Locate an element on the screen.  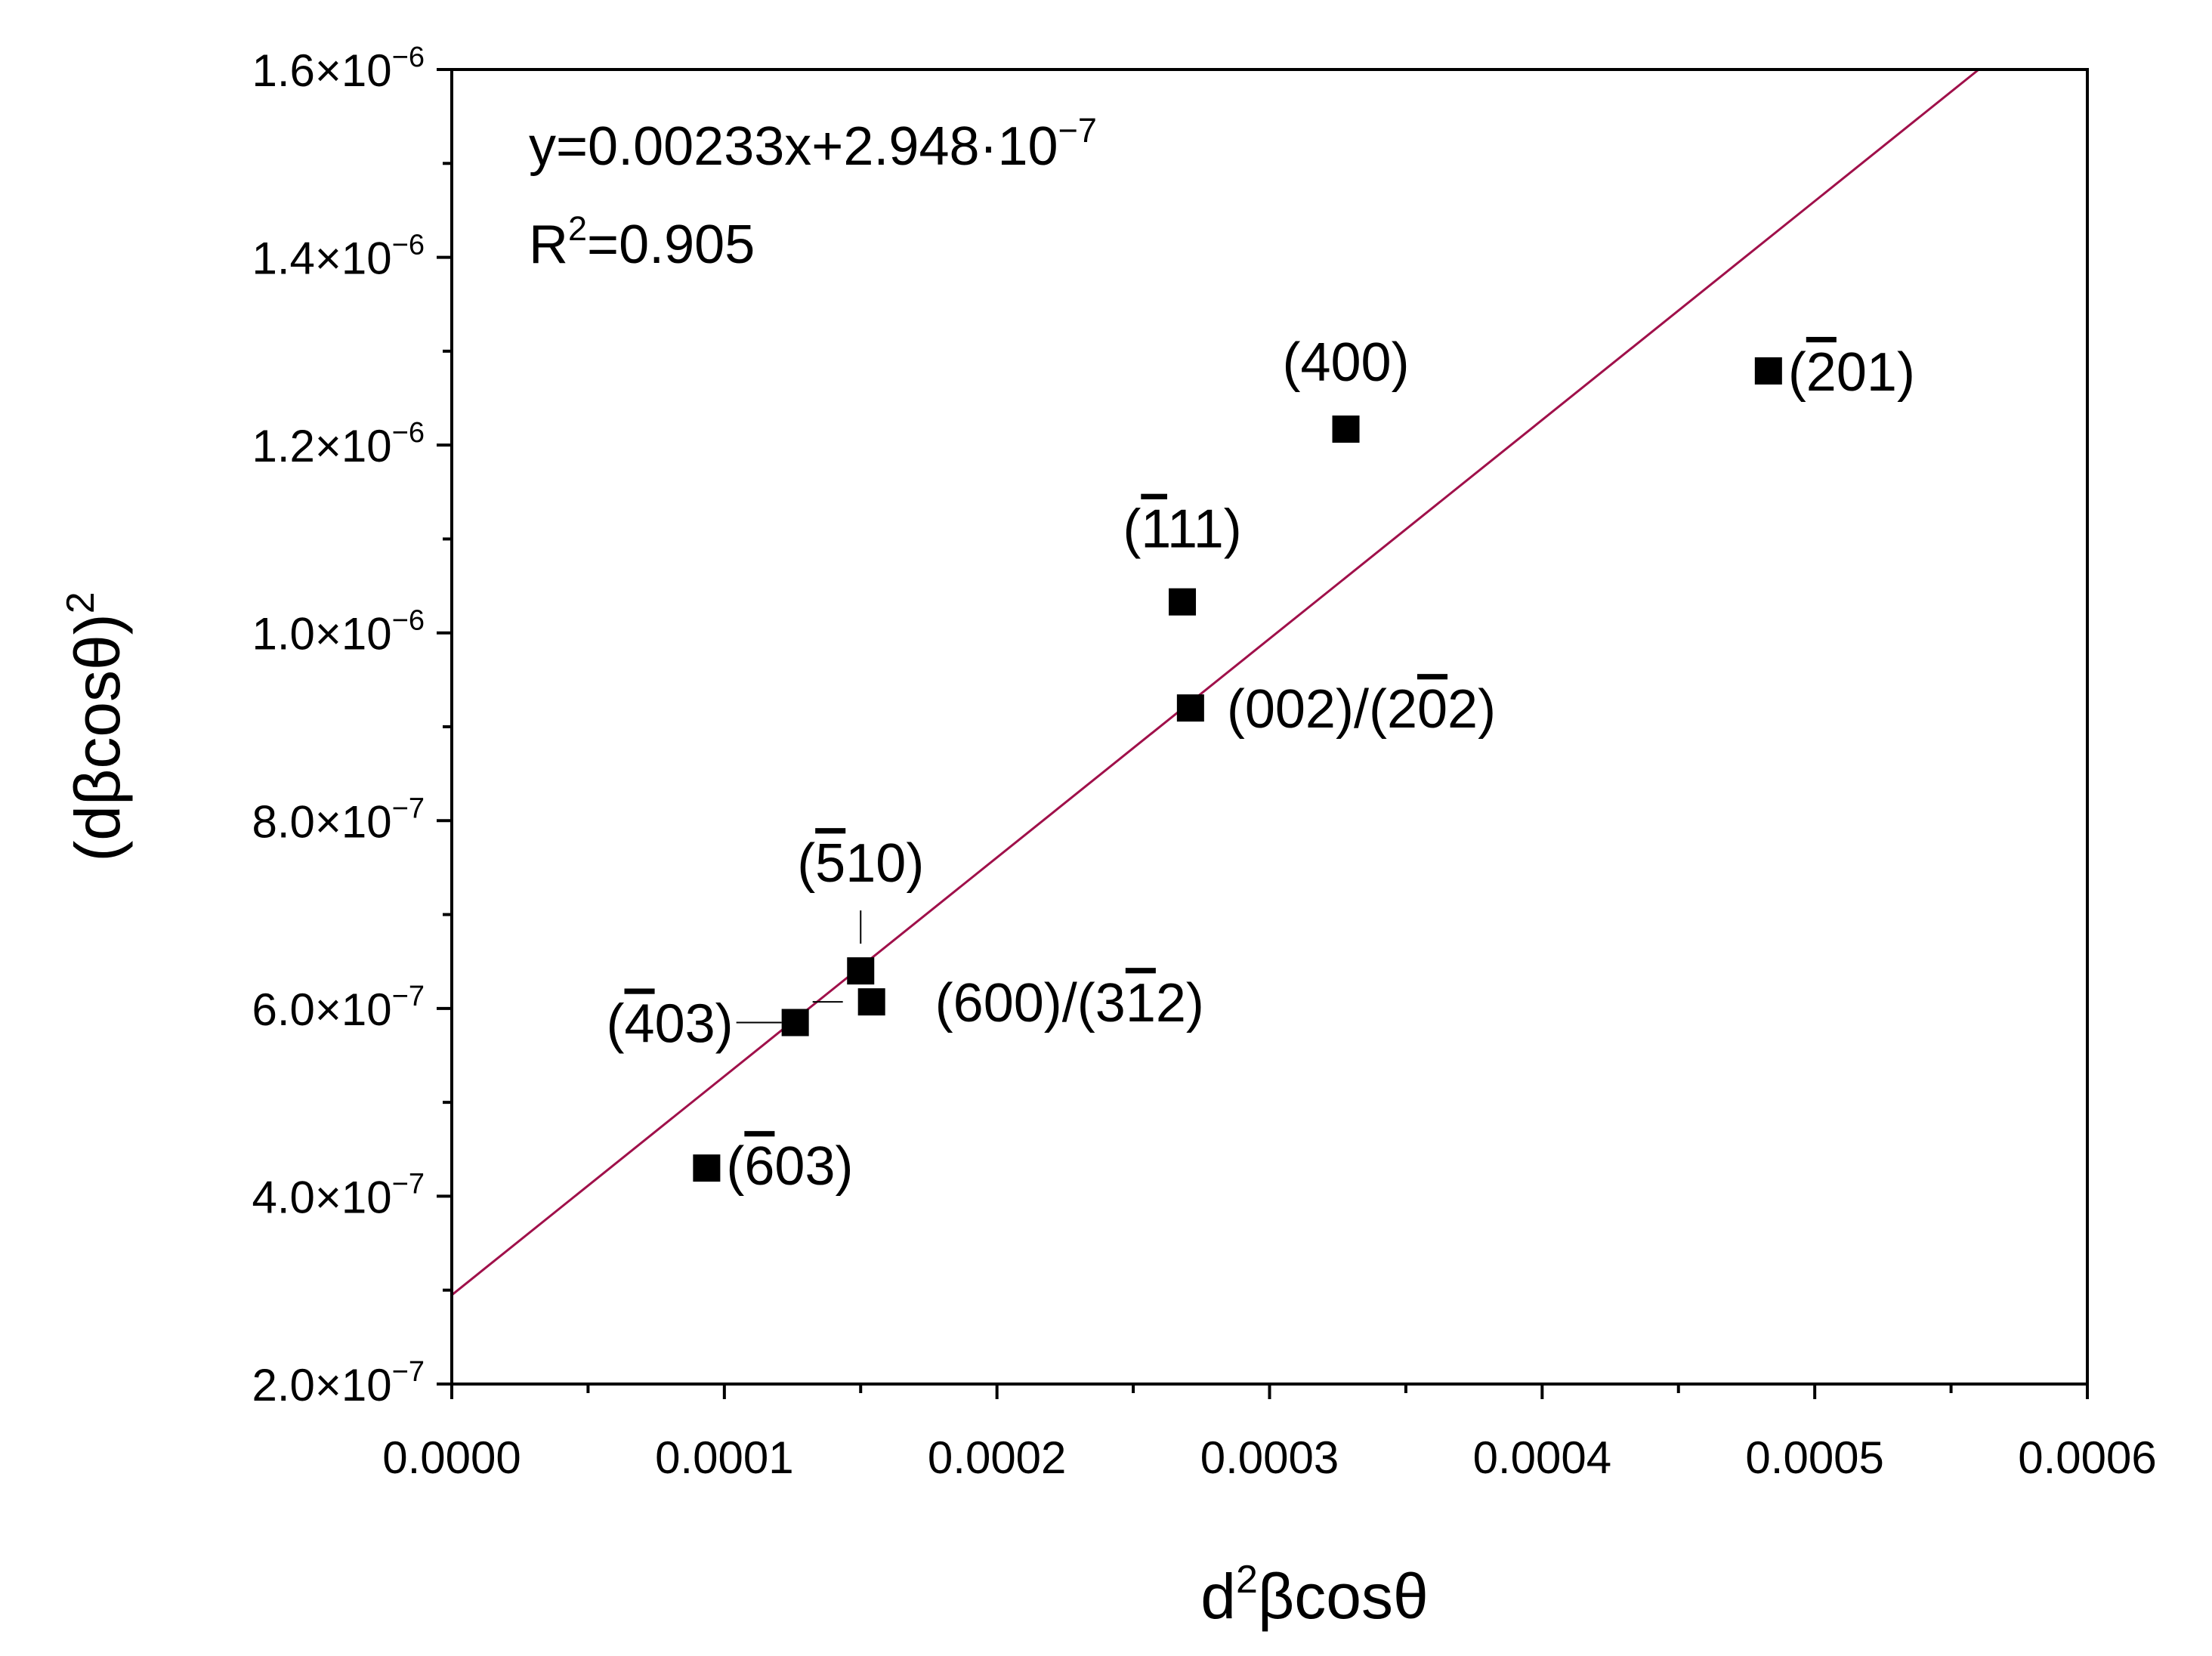
y-tick-mantissa: 1.2×10 is located at coordinates (322, 446).